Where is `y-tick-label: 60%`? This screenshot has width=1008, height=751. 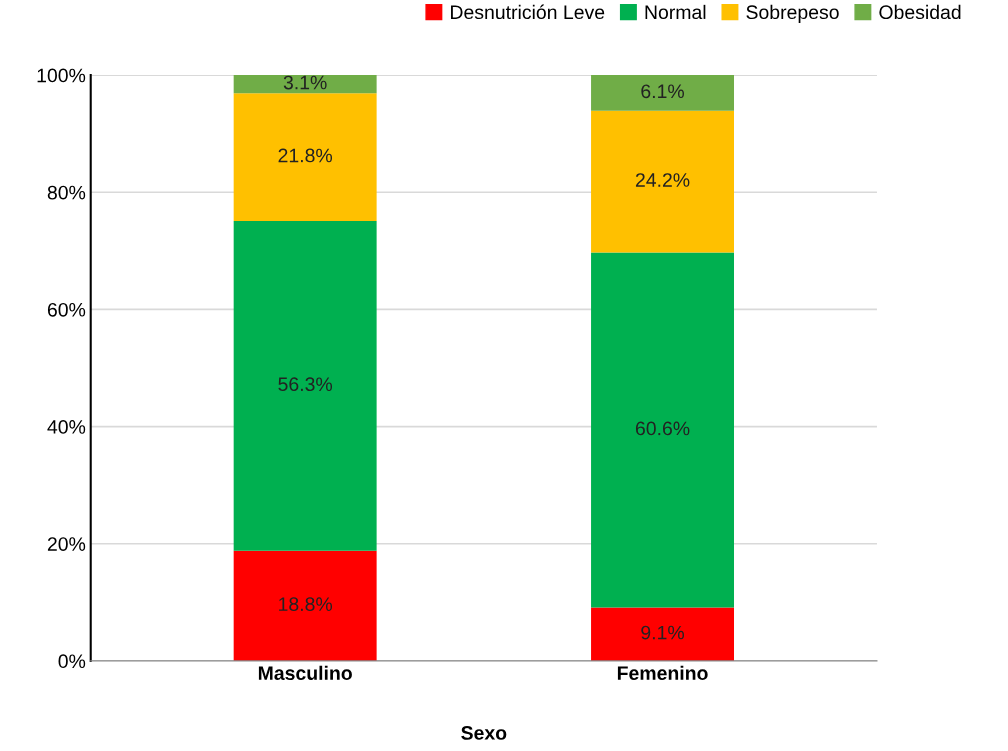 y-tick-label: 60% is located at coordinates (66, 309).